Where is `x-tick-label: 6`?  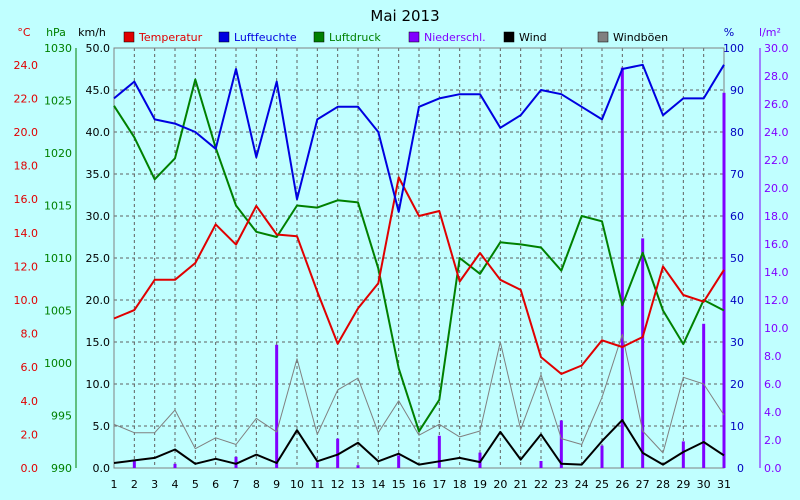 x-tick-label: 6 is located at coordinates (215, 484).